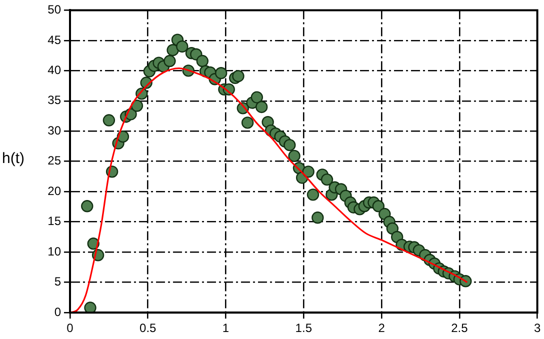 Image resolution: width=544 pixels, height=339 pixels. What do you see at coordinates (55, 191) in the screenshot?
I see `y-tick-label: 20` at bounding box center [55, 191].